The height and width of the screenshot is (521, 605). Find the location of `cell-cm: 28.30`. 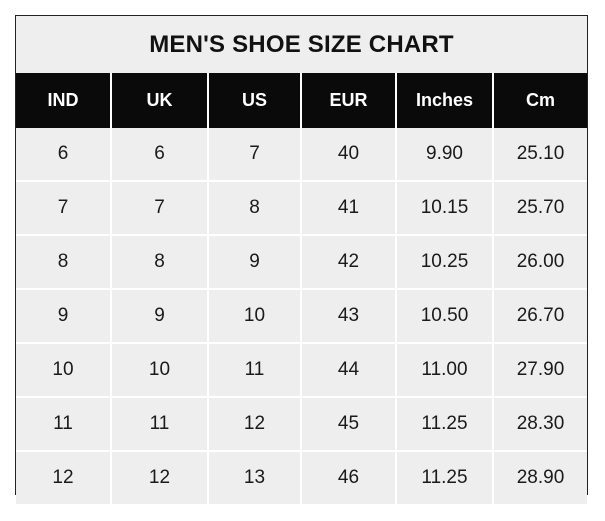

cell-cm: 28.30 is located at coordinates (540, 424).